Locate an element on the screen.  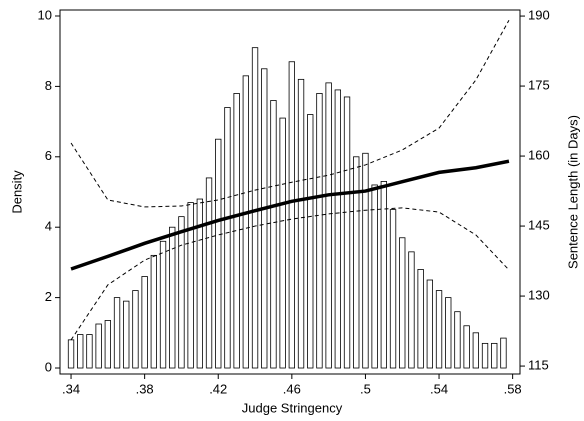
x-tick-label: .34 is located at coordinates (71, 388).